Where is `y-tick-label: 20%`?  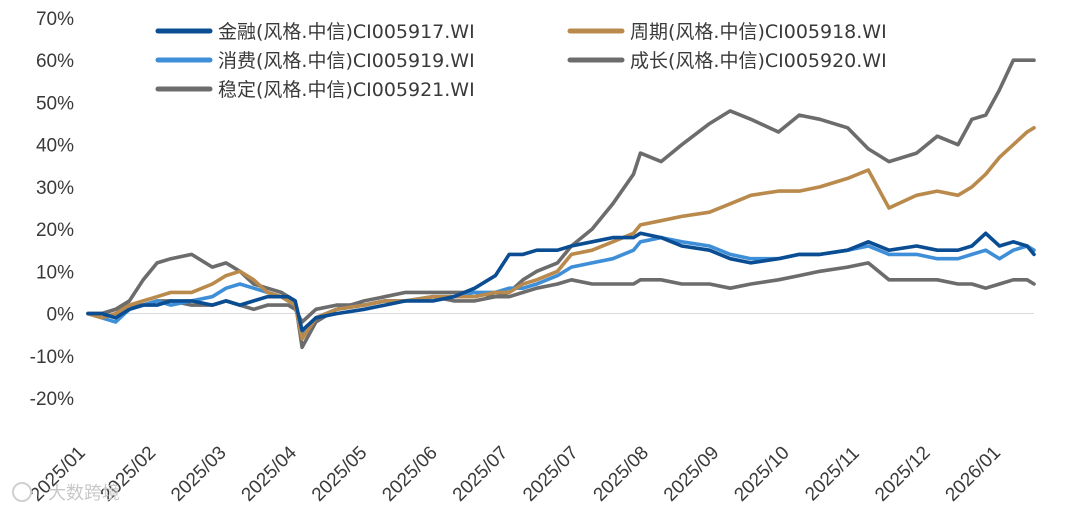 y-tick-label: 20% is located at coordinates (55, 230).